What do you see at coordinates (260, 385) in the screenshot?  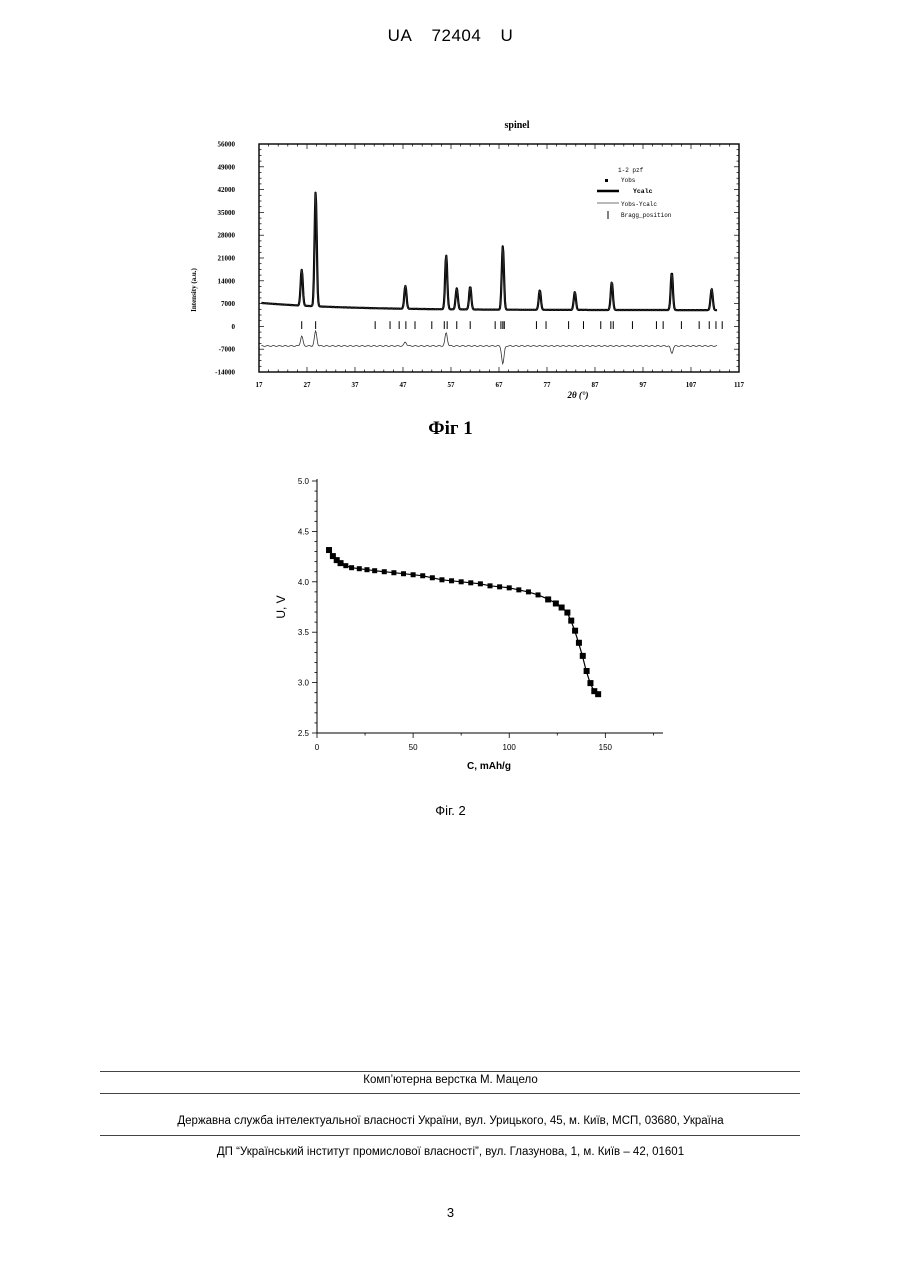 I see `xrd-x-tick-label: 17` at bounding box center [260, 385].